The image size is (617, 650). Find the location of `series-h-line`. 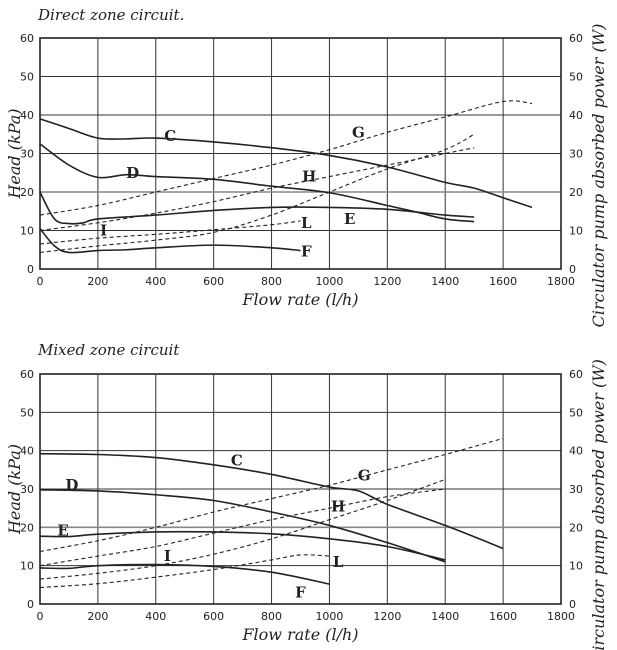

series-h-line is located at coordinates (242, 527).